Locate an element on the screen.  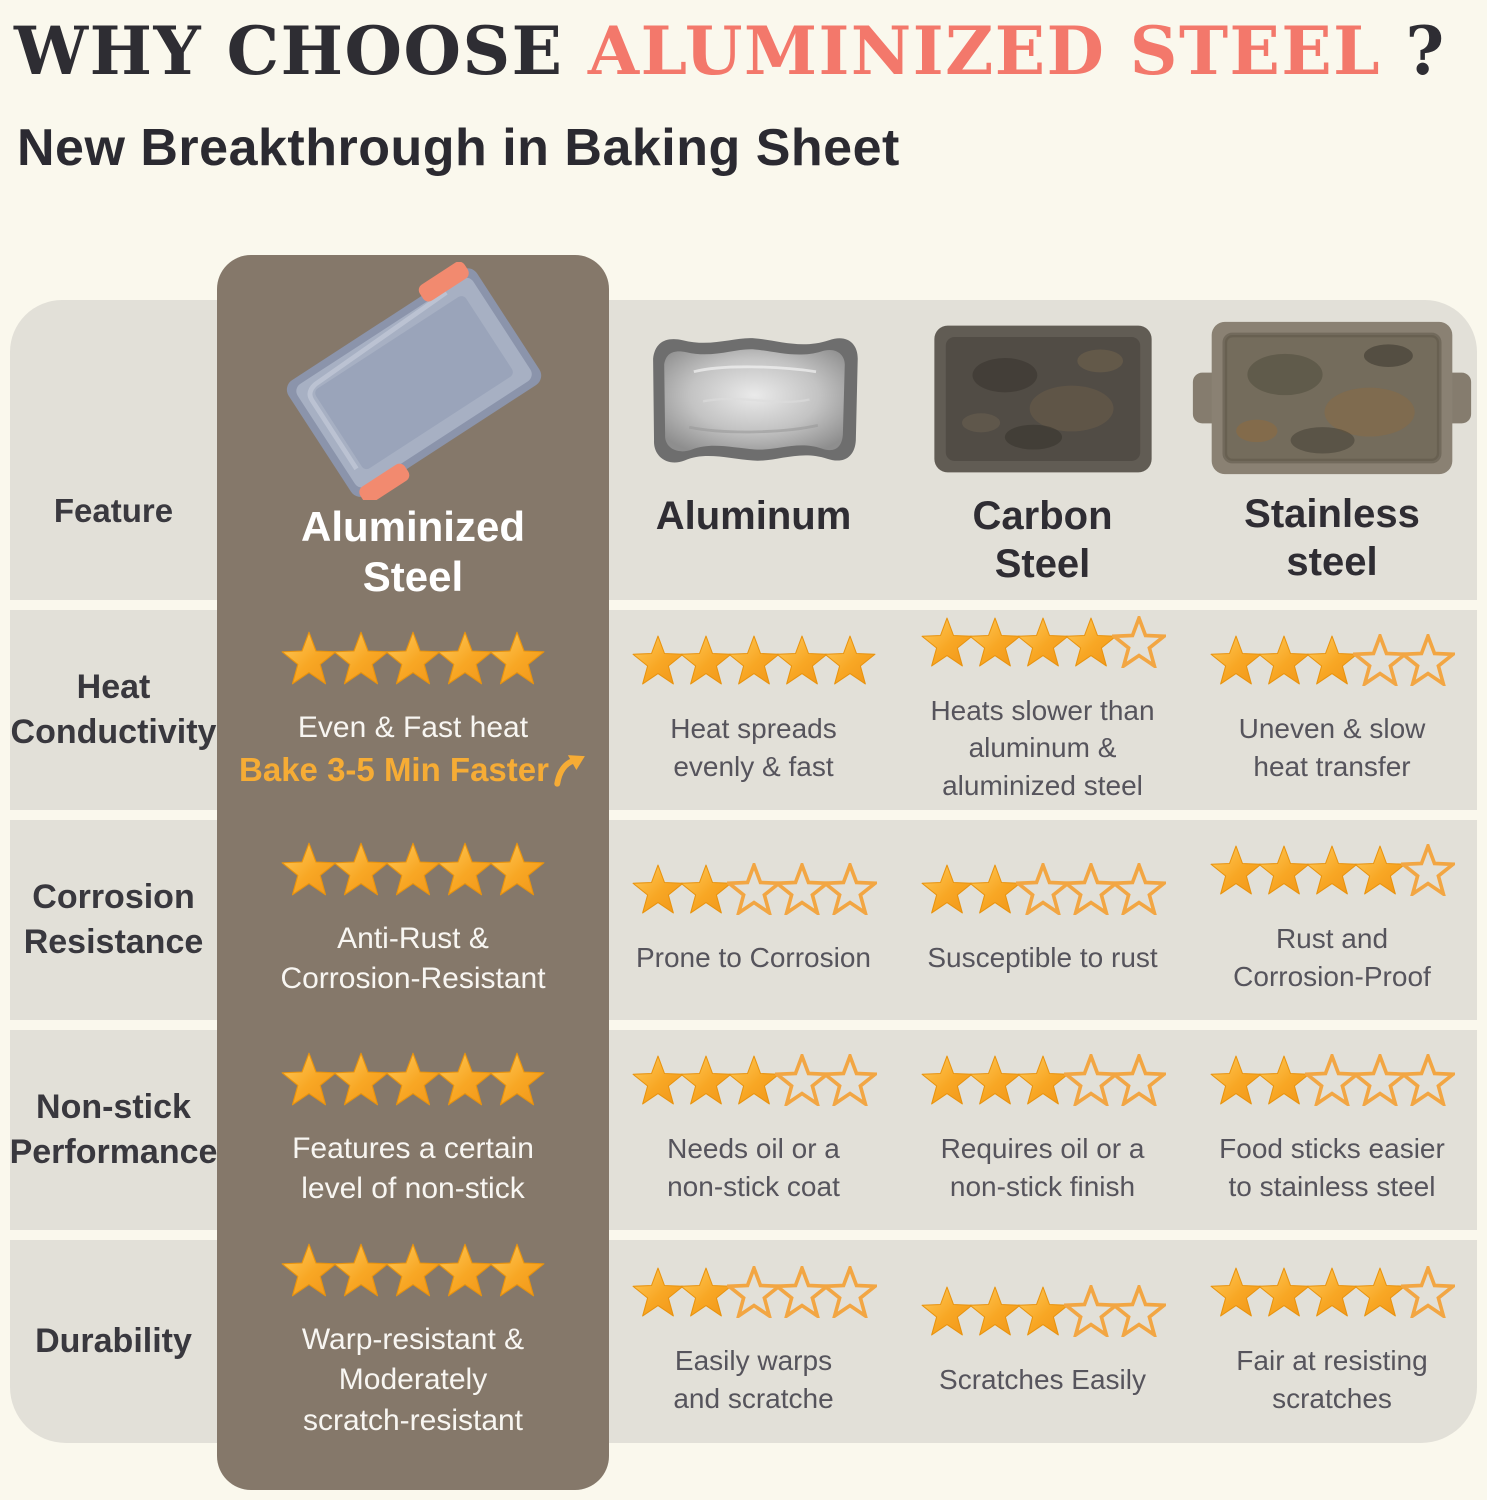
column-label-aluminum: Aluminum is located at coordinates (753, 516).